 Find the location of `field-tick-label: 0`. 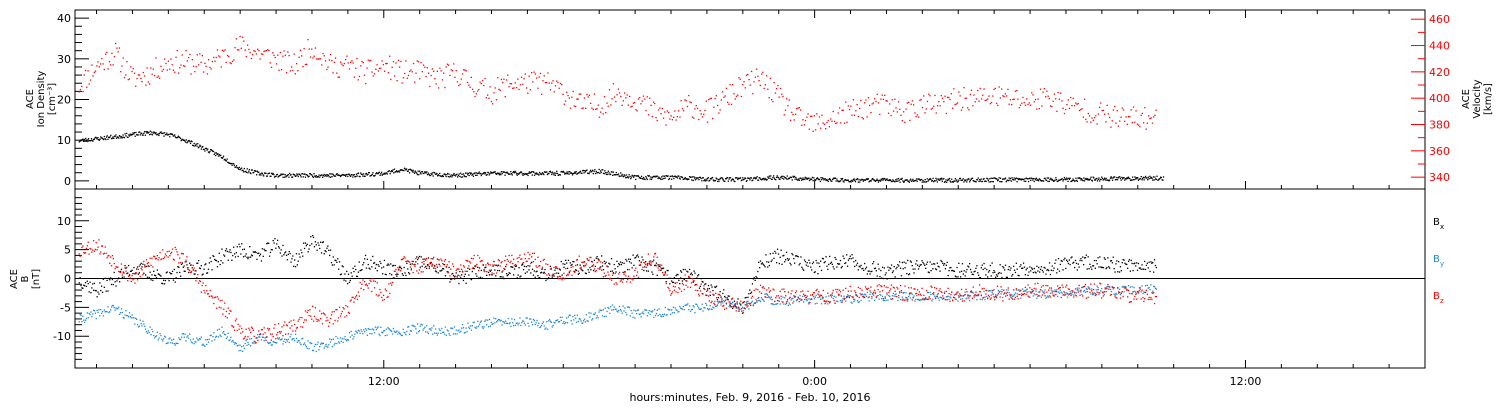

field-tick-label: 0 is located at coordinates (67, 279).